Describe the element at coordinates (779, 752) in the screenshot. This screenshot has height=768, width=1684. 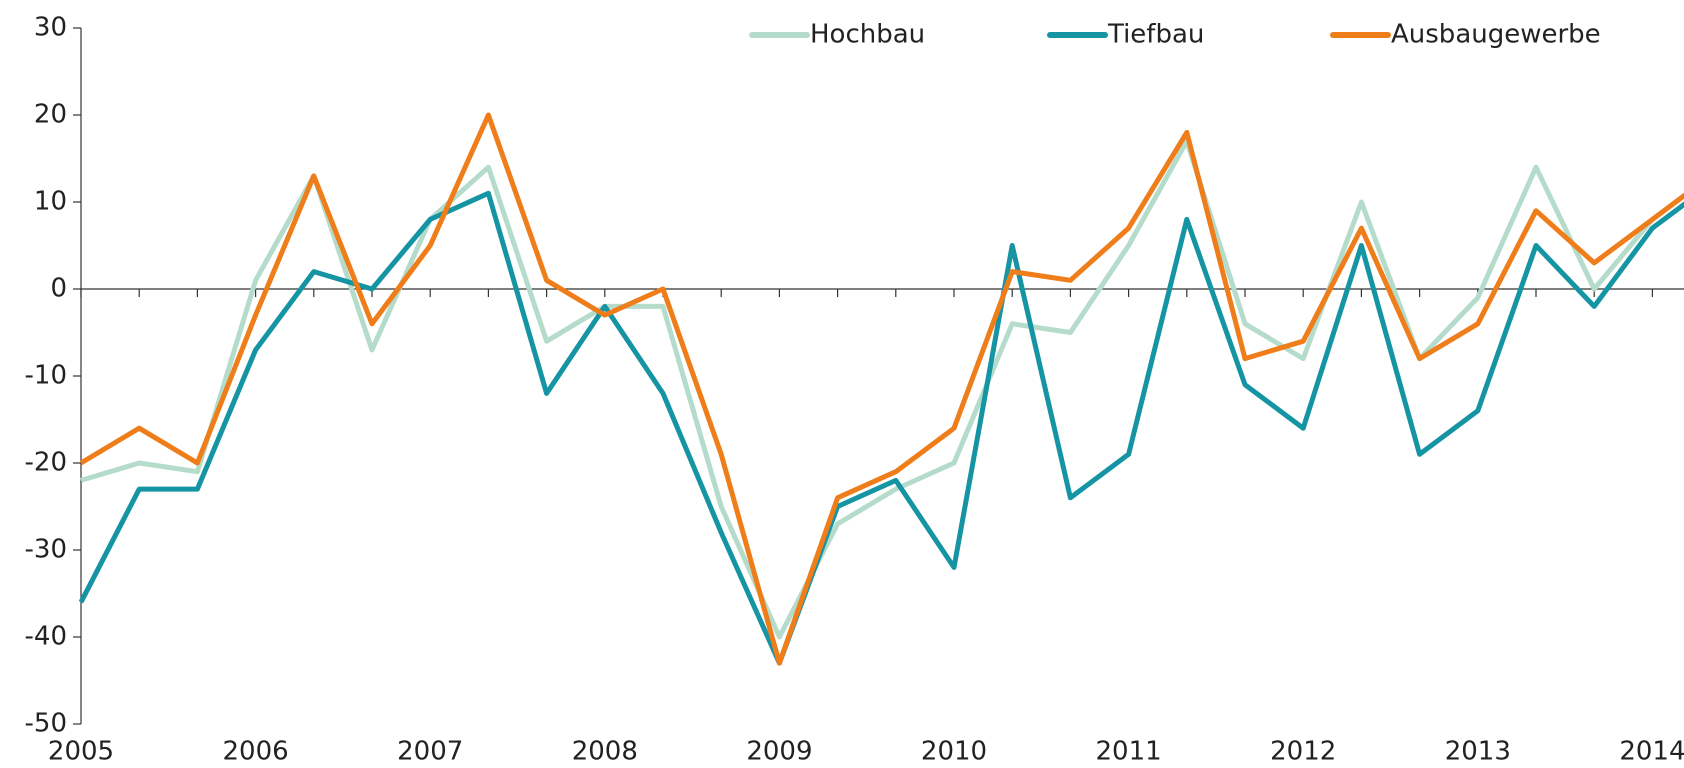
I see `x-tick-label: 2009` at that location.